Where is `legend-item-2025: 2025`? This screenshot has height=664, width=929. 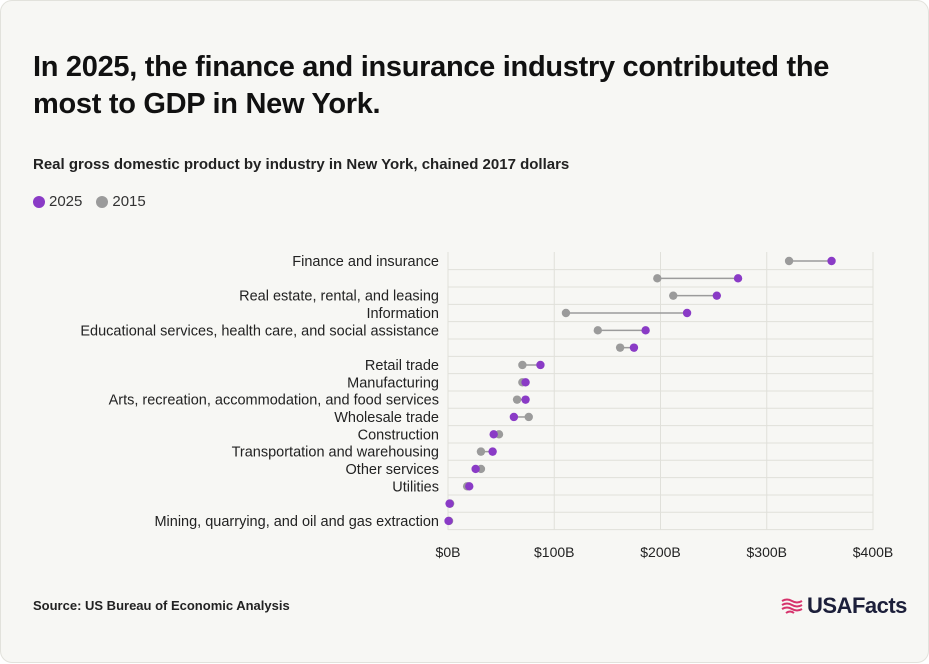
legend-item-2025: 2025 is located at coordinates (57, 201).